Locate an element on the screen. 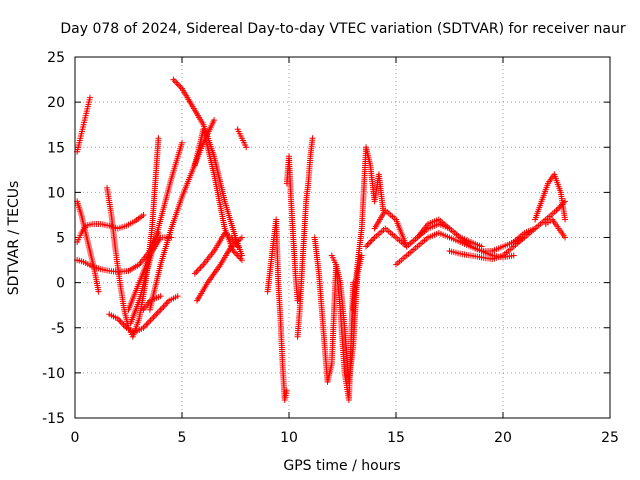 The width and height of the screenshot is (640, 480). y-tick-label: 0 is located at coordinates (60, 284).